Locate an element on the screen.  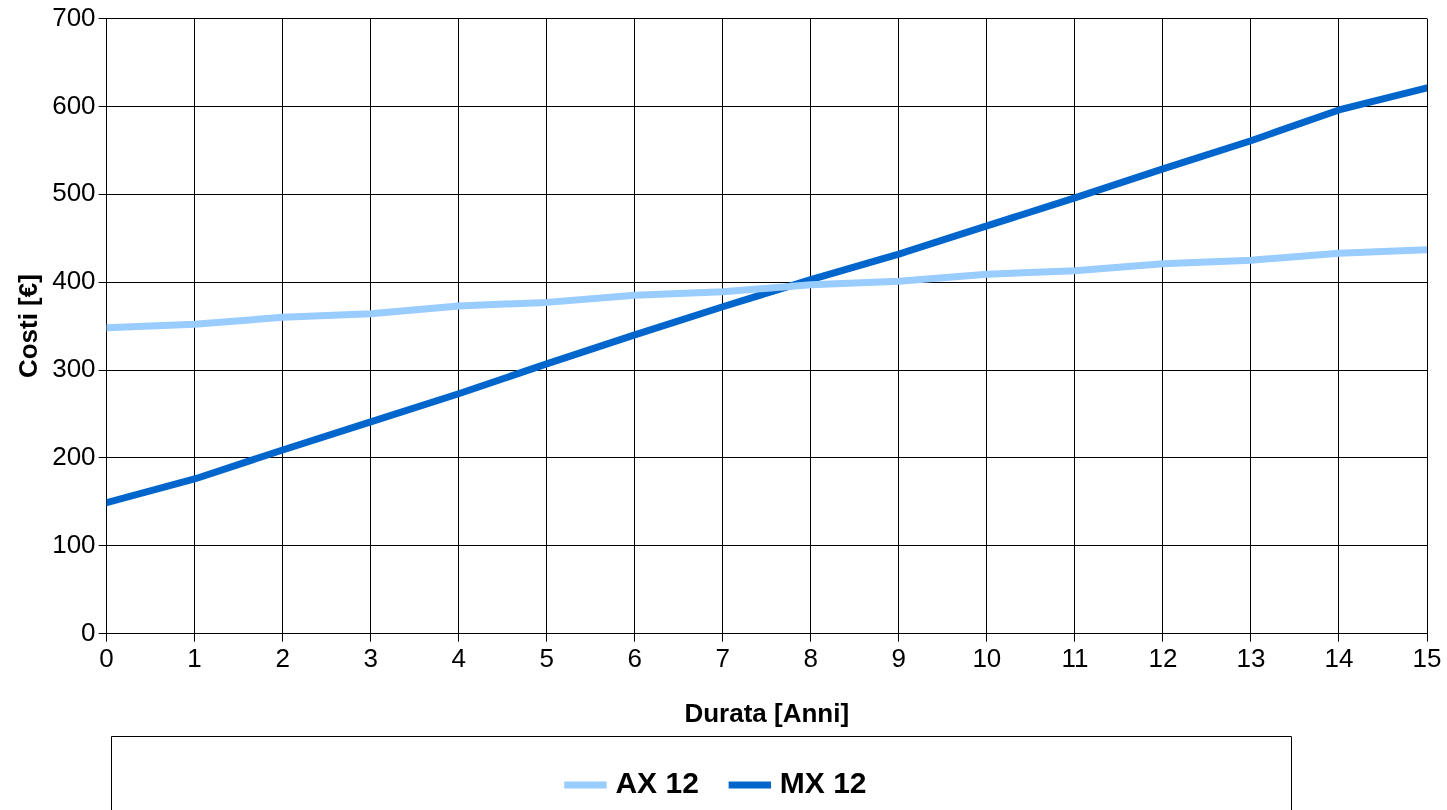
legend-label: MX 12 is located at coordinates (823, 783).